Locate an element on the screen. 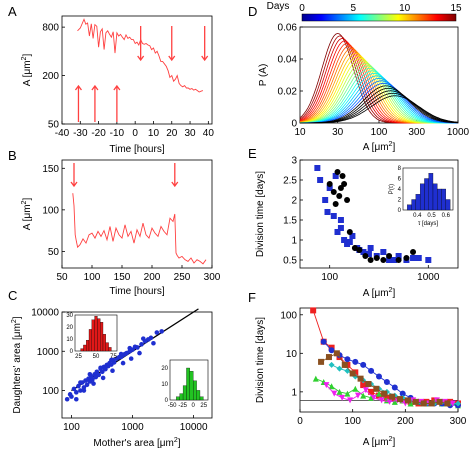  panel-a-plot: -40 -30 -20 -10 0 10 20 30 40 50 200 800 is located at coordinates (128, 78).